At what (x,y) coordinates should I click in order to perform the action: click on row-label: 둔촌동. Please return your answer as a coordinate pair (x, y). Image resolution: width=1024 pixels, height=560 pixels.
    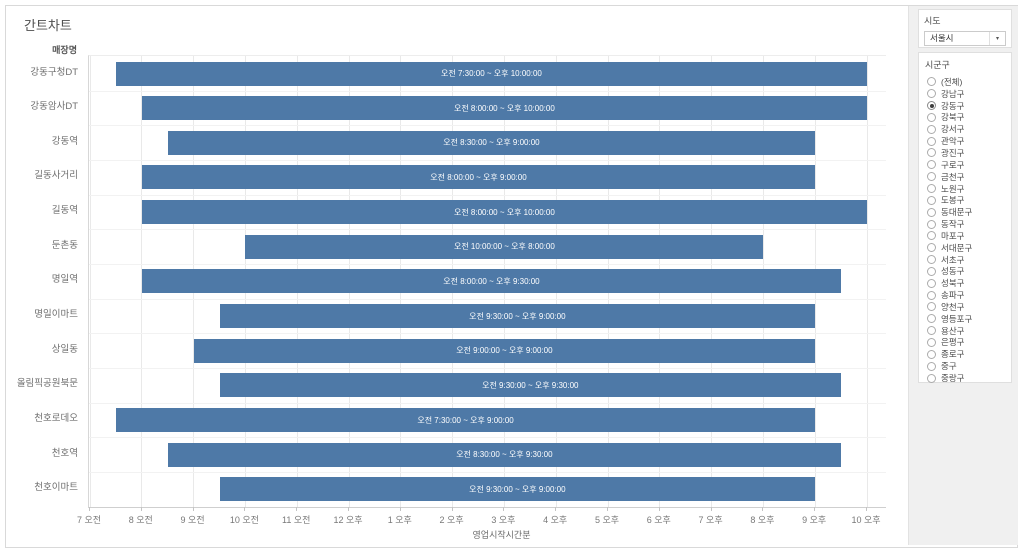
    Looking at the image, I should click on (64, 245).